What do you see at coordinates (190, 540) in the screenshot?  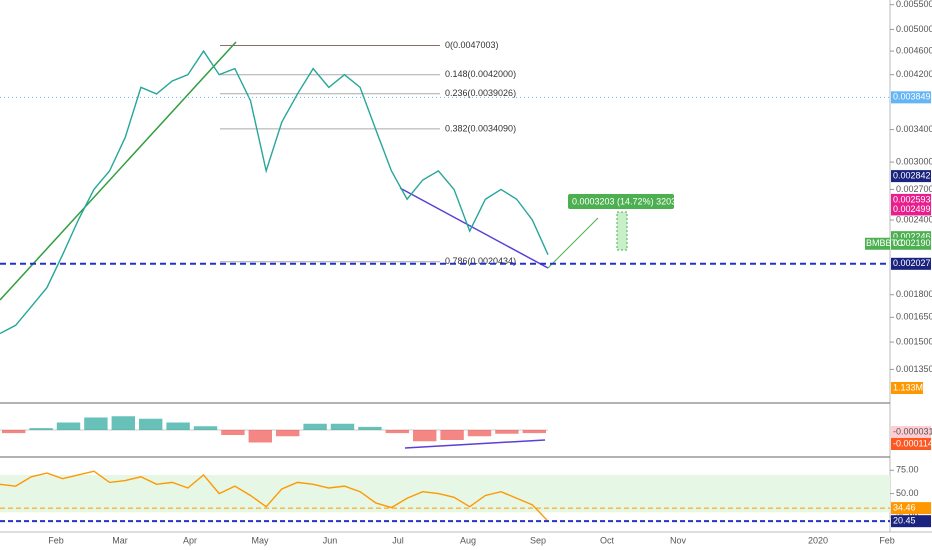 I see `x-tick-label: Apr` at bounding box center [190, 540].